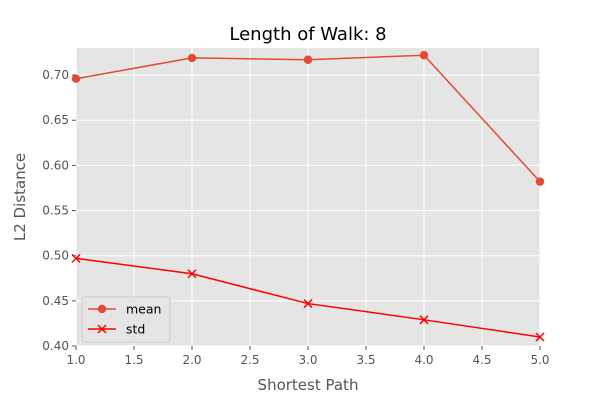 This screenshot has width=600, height=400. Describe the element at coordinates (365, 360) in the screenshot. I see `x-tick-label: 3.5` at that location.